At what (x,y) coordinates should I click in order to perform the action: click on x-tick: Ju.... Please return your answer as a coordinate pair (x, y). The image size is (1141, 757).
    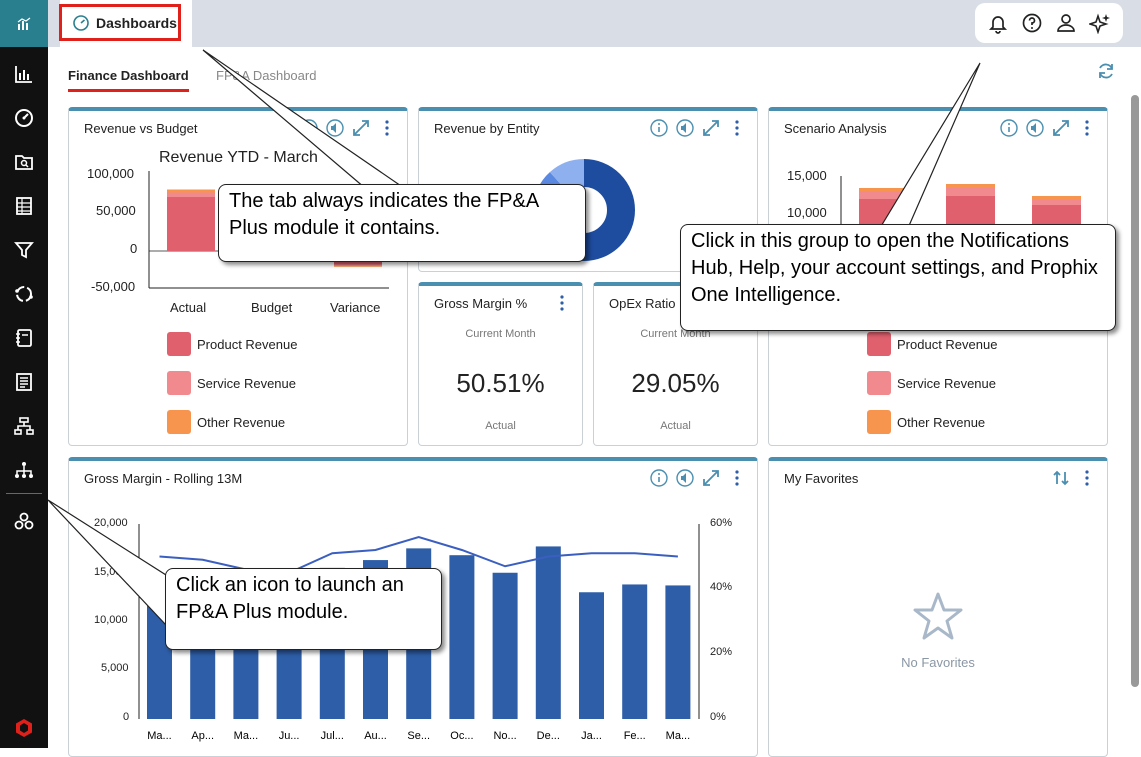
    Looking at the image, I should click on (289, 736).